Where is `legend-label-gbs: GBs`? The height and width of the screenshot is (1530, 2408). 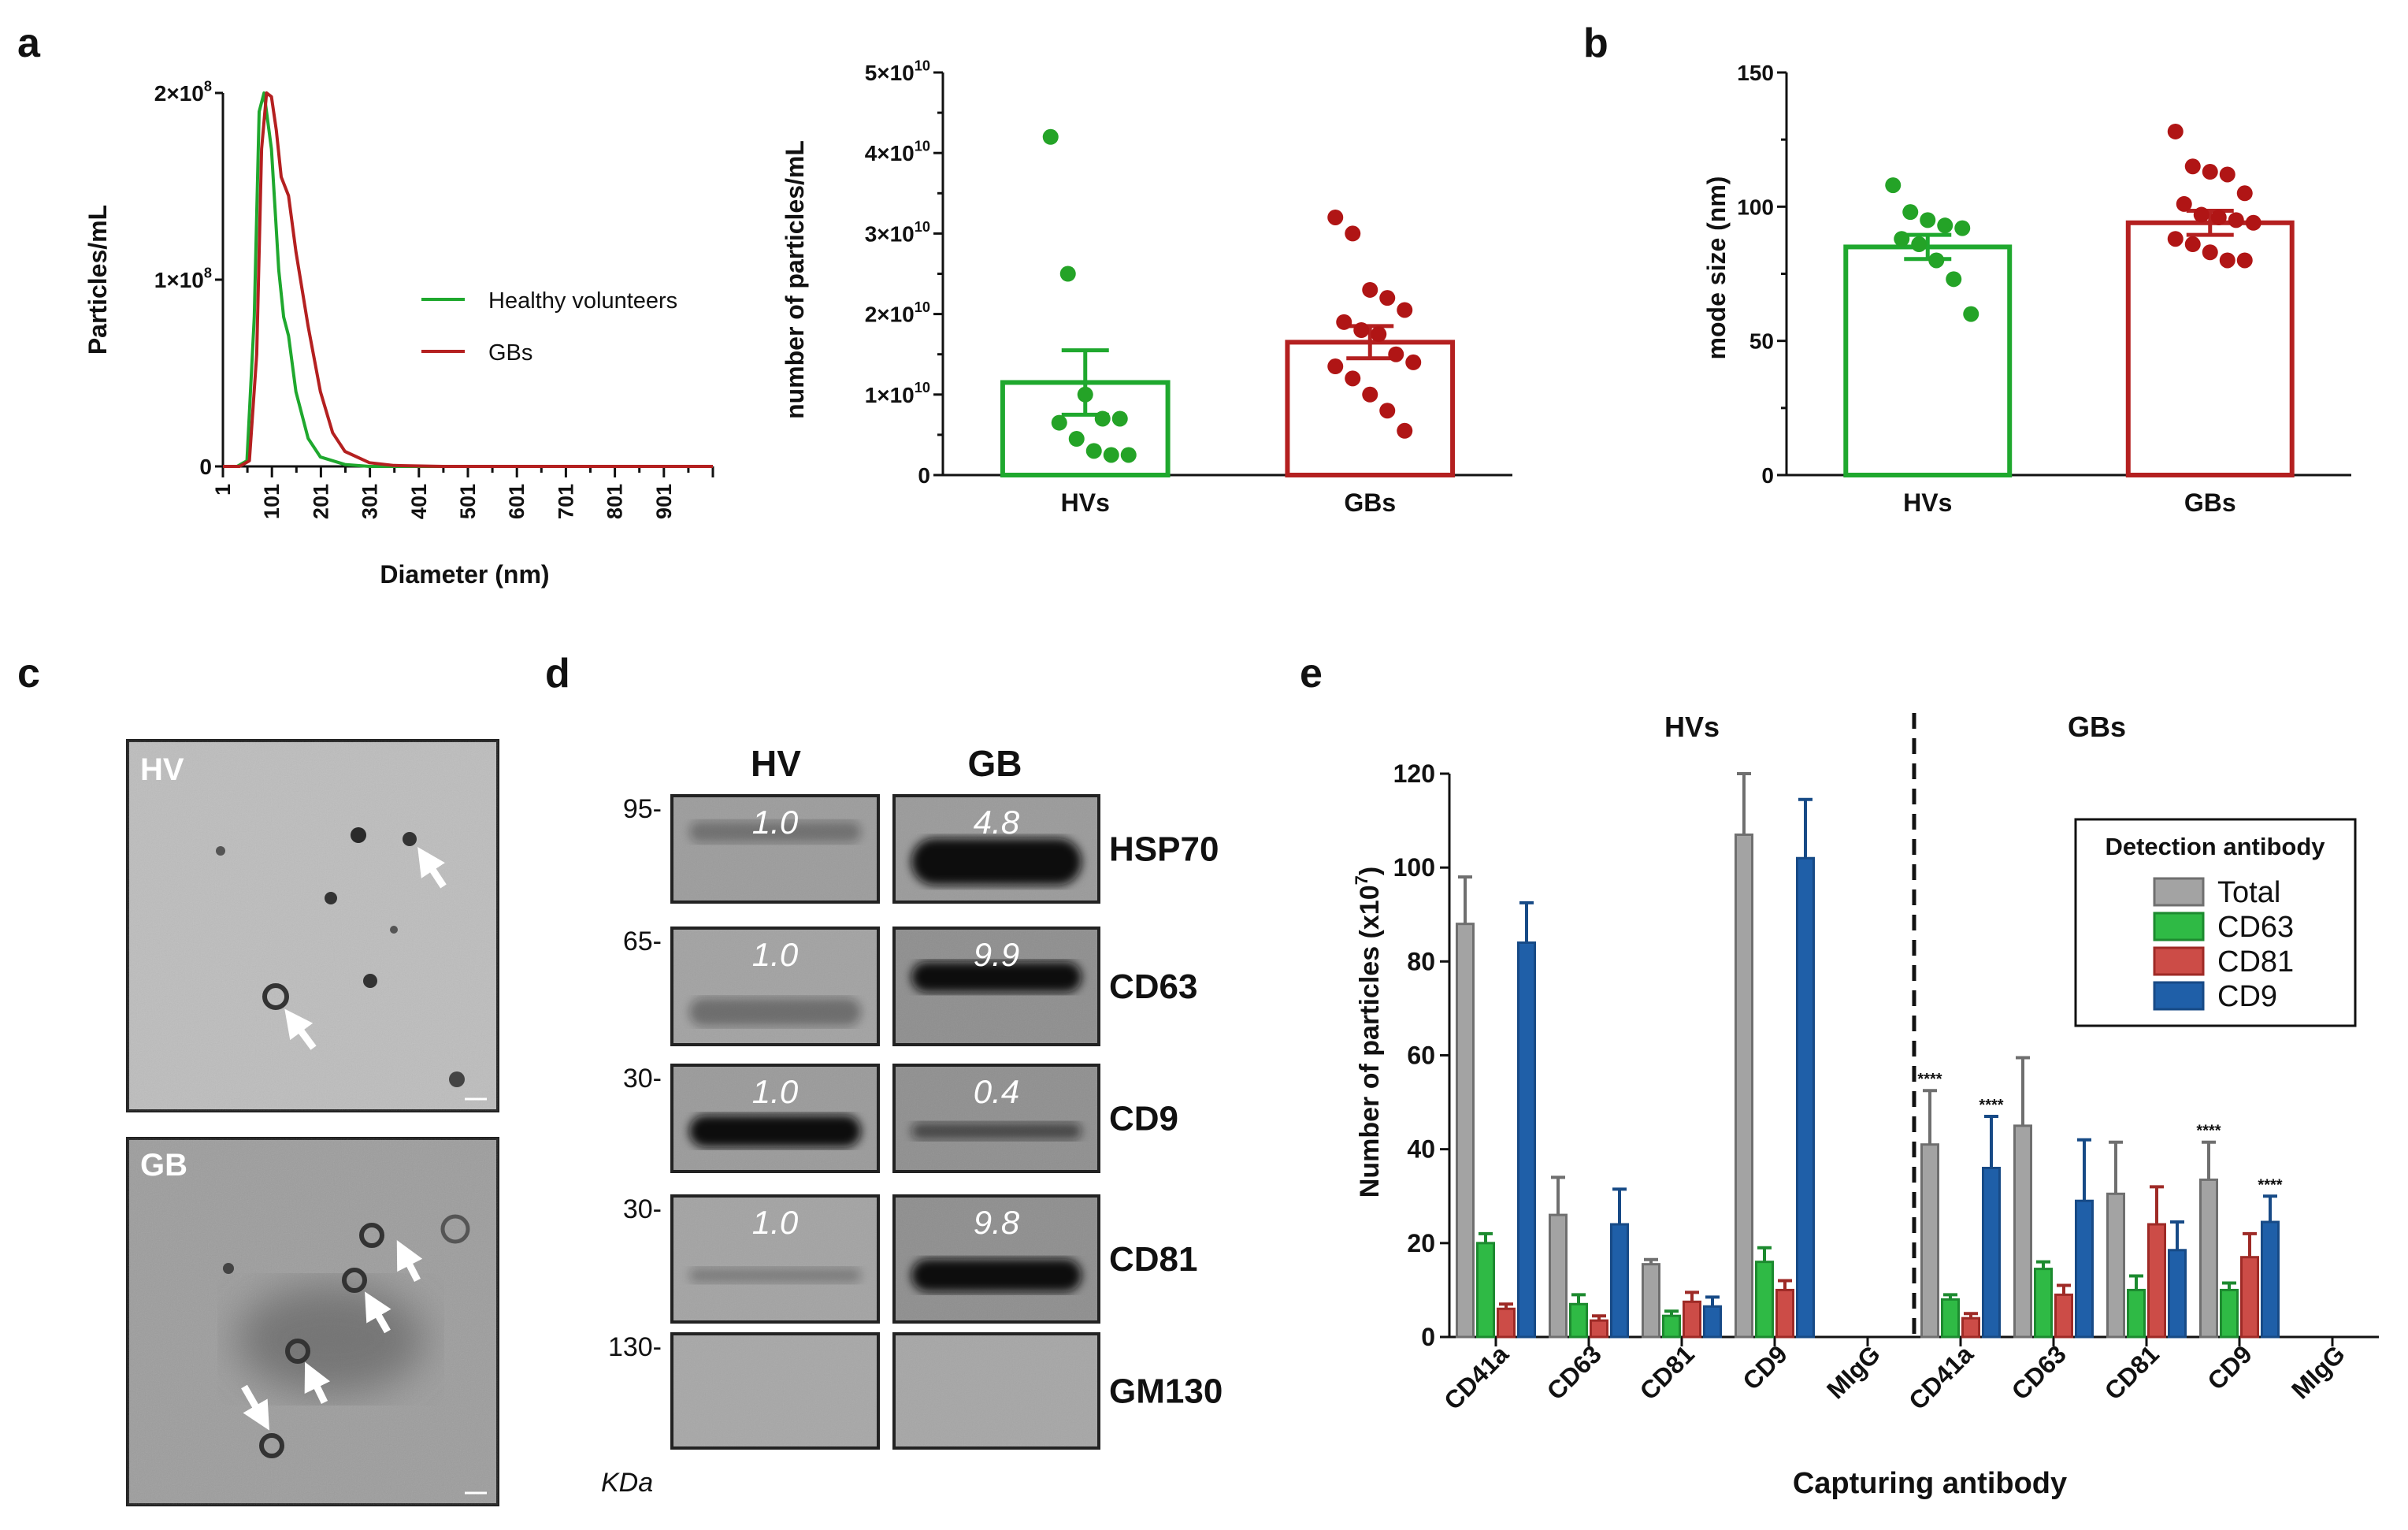
legend-label-gbs: GBs is located at coordinates (510, 353).